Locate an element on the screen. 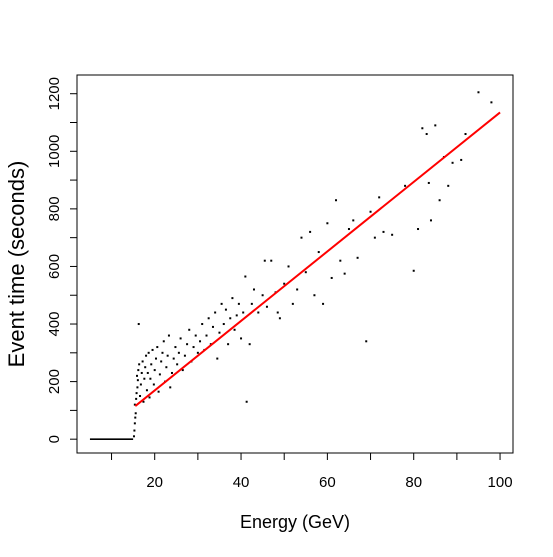  y-tick-label: 0 is located at coordinates (54, 439).